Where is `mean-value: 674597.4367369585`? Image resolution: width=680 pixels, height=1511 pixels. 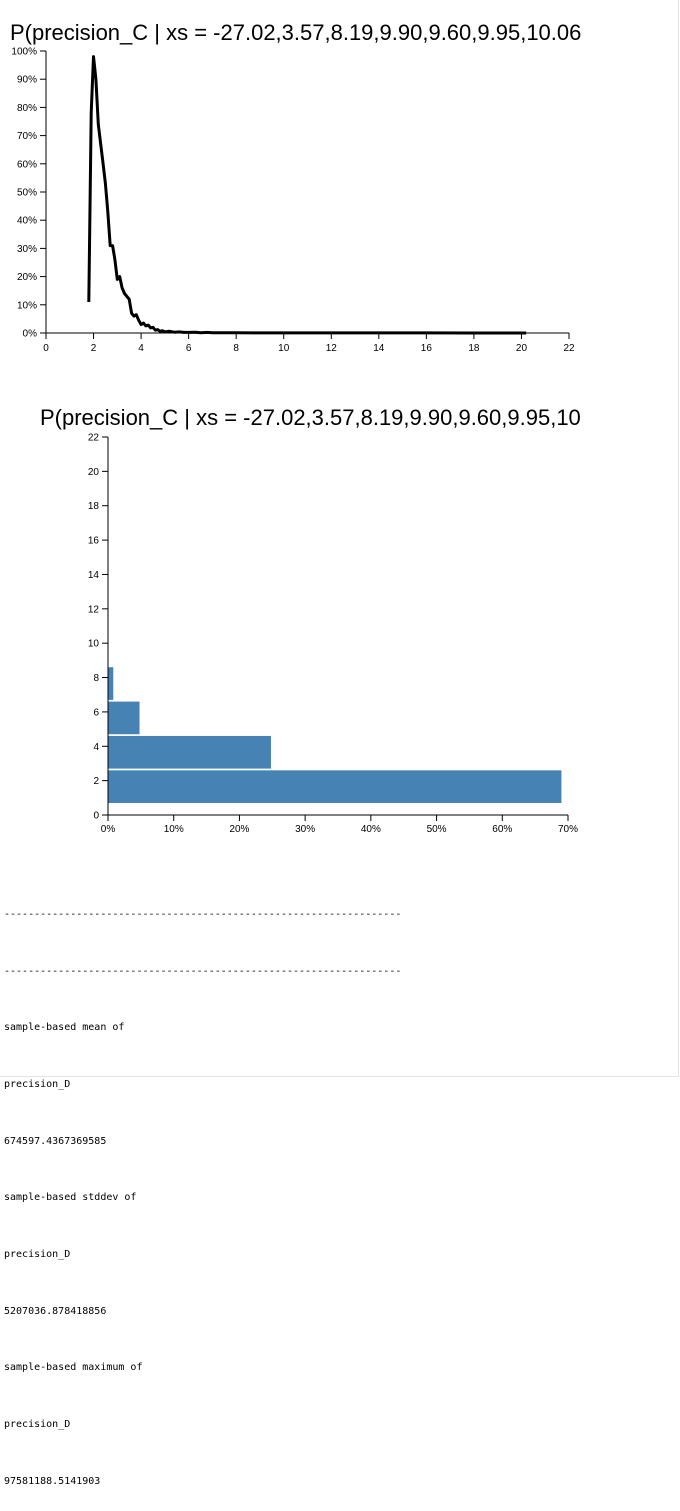 mean-value: 674597.4367369585 is located at coordinates (55, 1141).